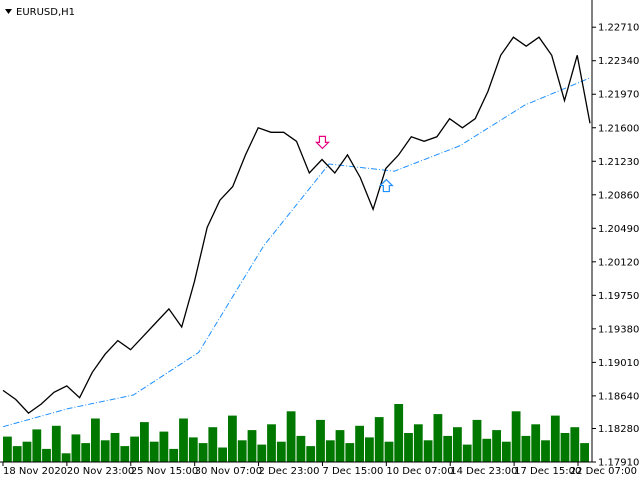  I want to click on y-tick-label: 1.20860, so click(618, 195).